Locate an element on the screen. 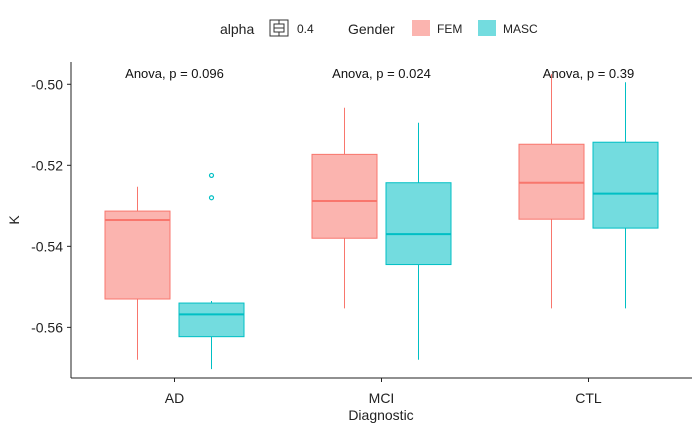 This screenshot has height=432, width=700. legend-label-fem: FEM is located at coordinates (449, 29).